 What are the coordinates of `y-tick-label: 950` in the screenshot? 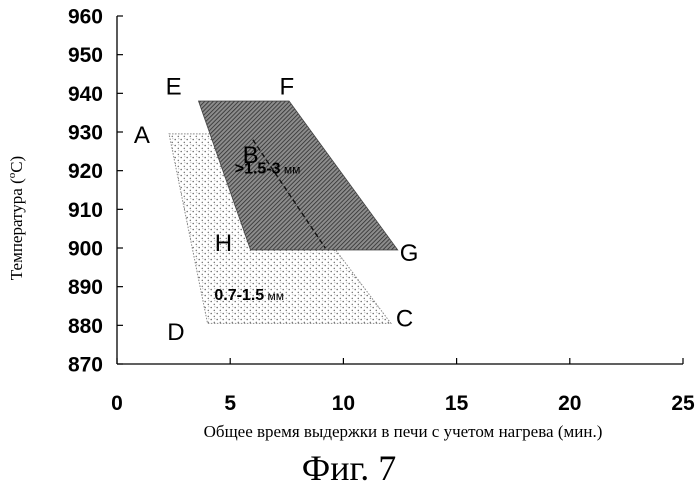 It's located at (85, 55).